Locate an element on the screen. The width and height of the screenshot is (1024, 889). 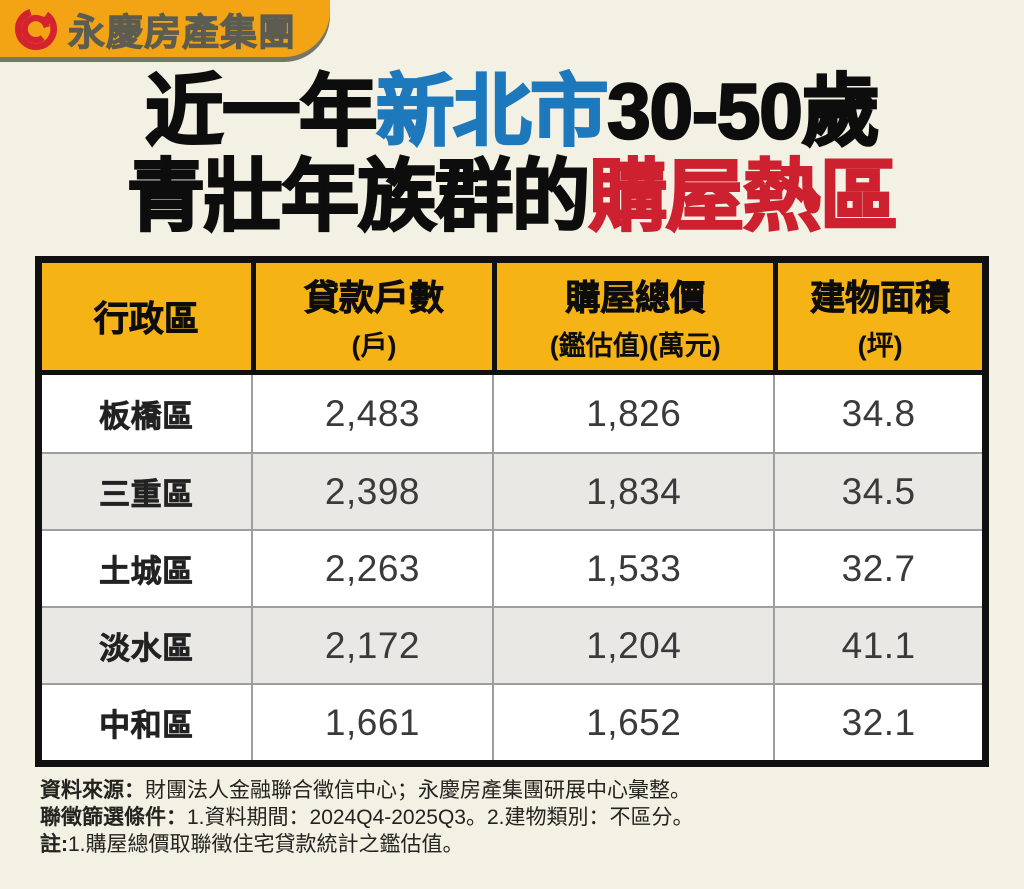
table-header-row: 行政區 貸款戶數 (戶) 購屋總價 (鑑估值)(萬元) 建物面積 (坪) is located at coordinates (512, 319).